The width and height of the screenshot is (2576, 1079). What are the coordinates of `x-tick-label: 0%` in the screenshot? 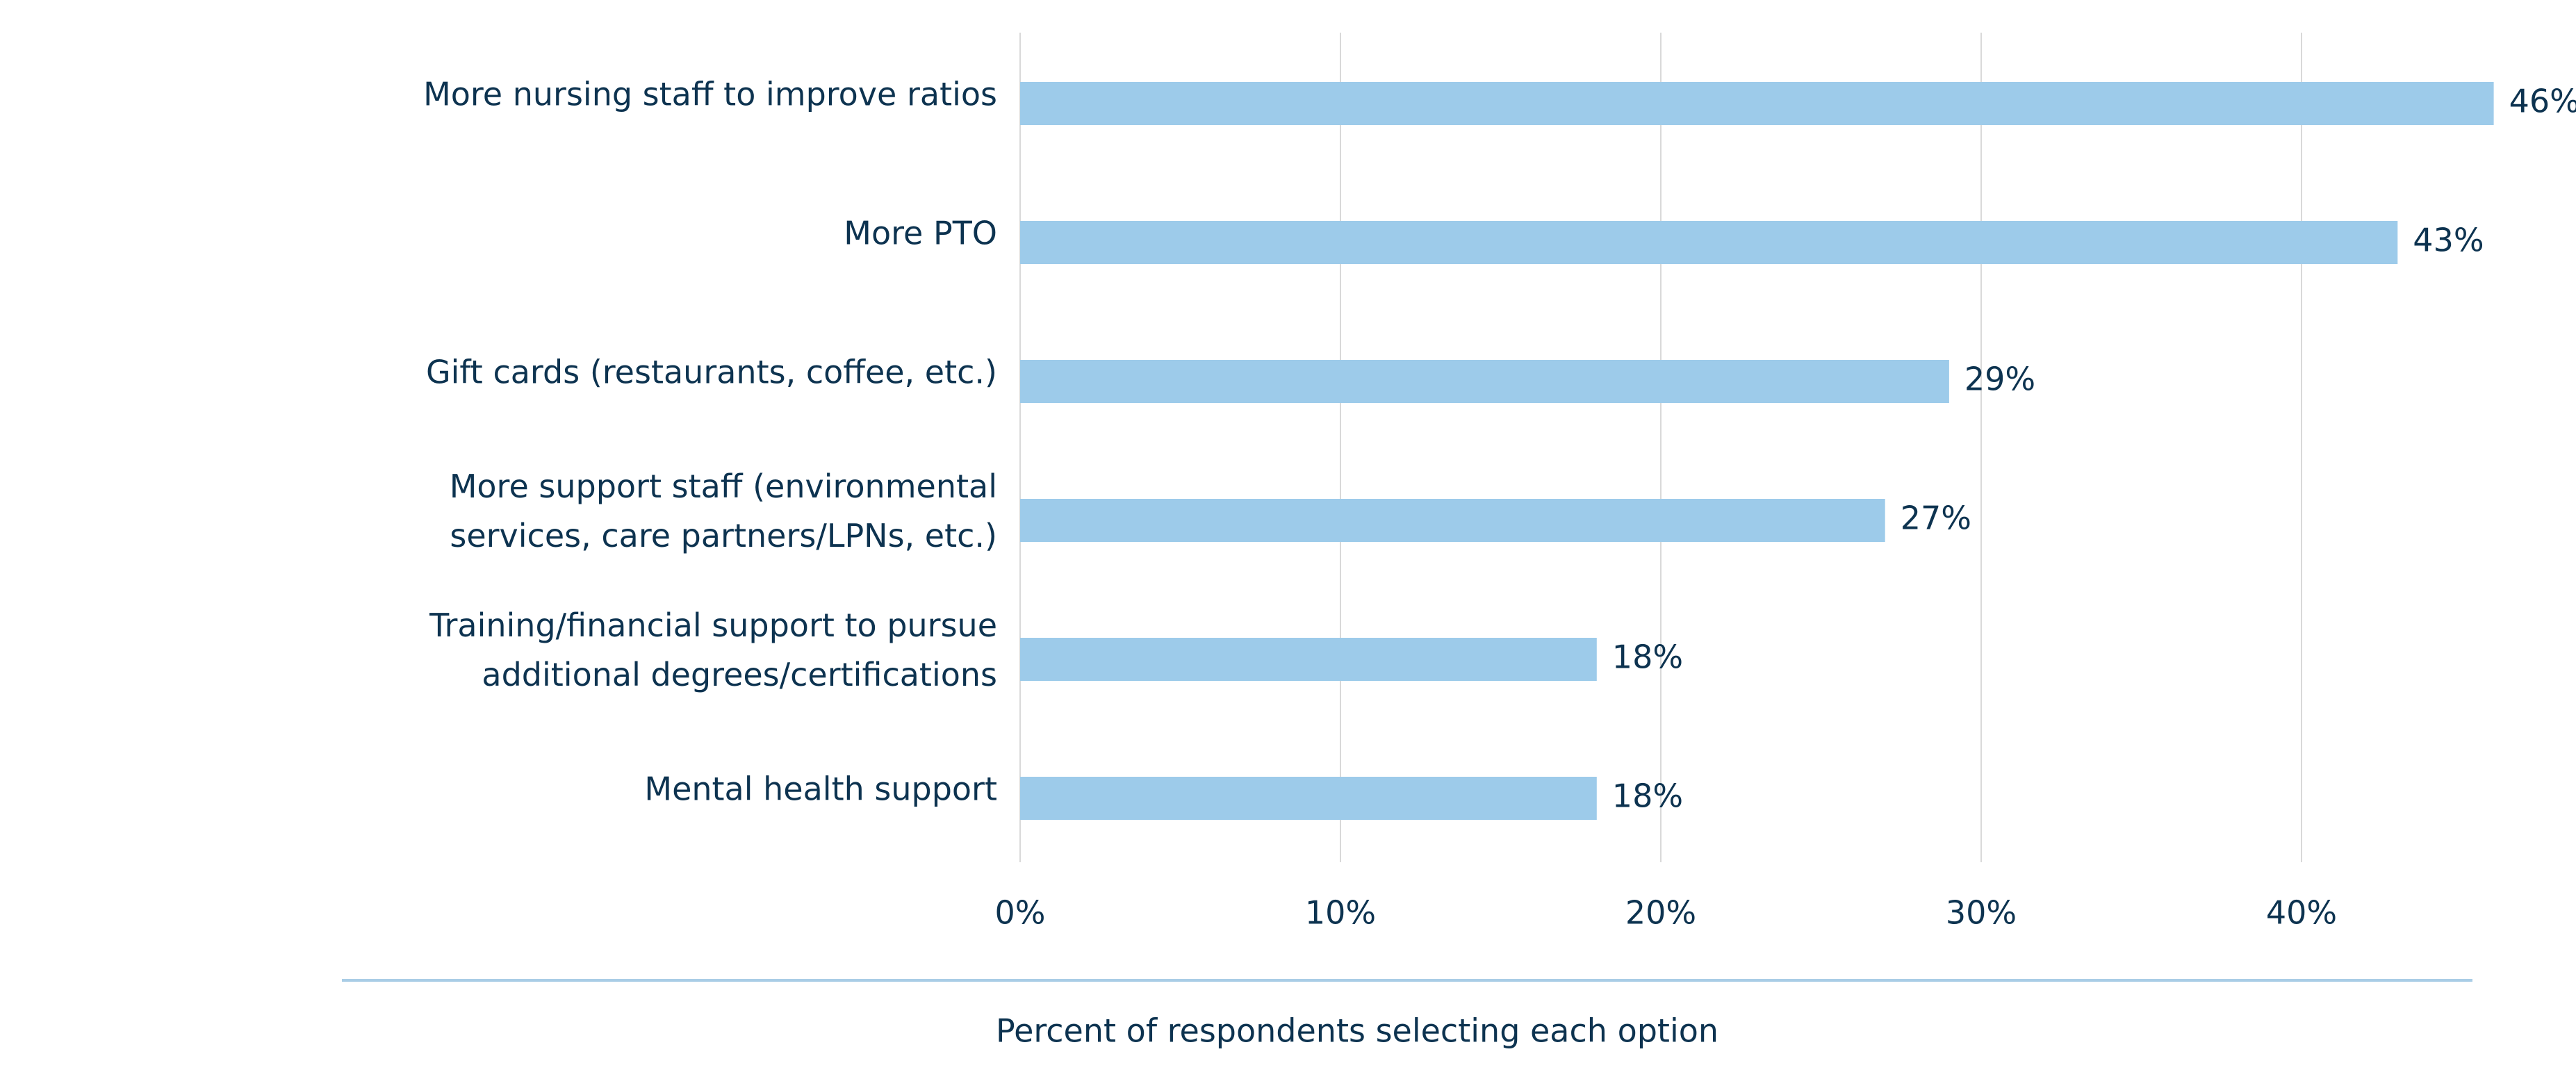 It's located at (1020, 913).